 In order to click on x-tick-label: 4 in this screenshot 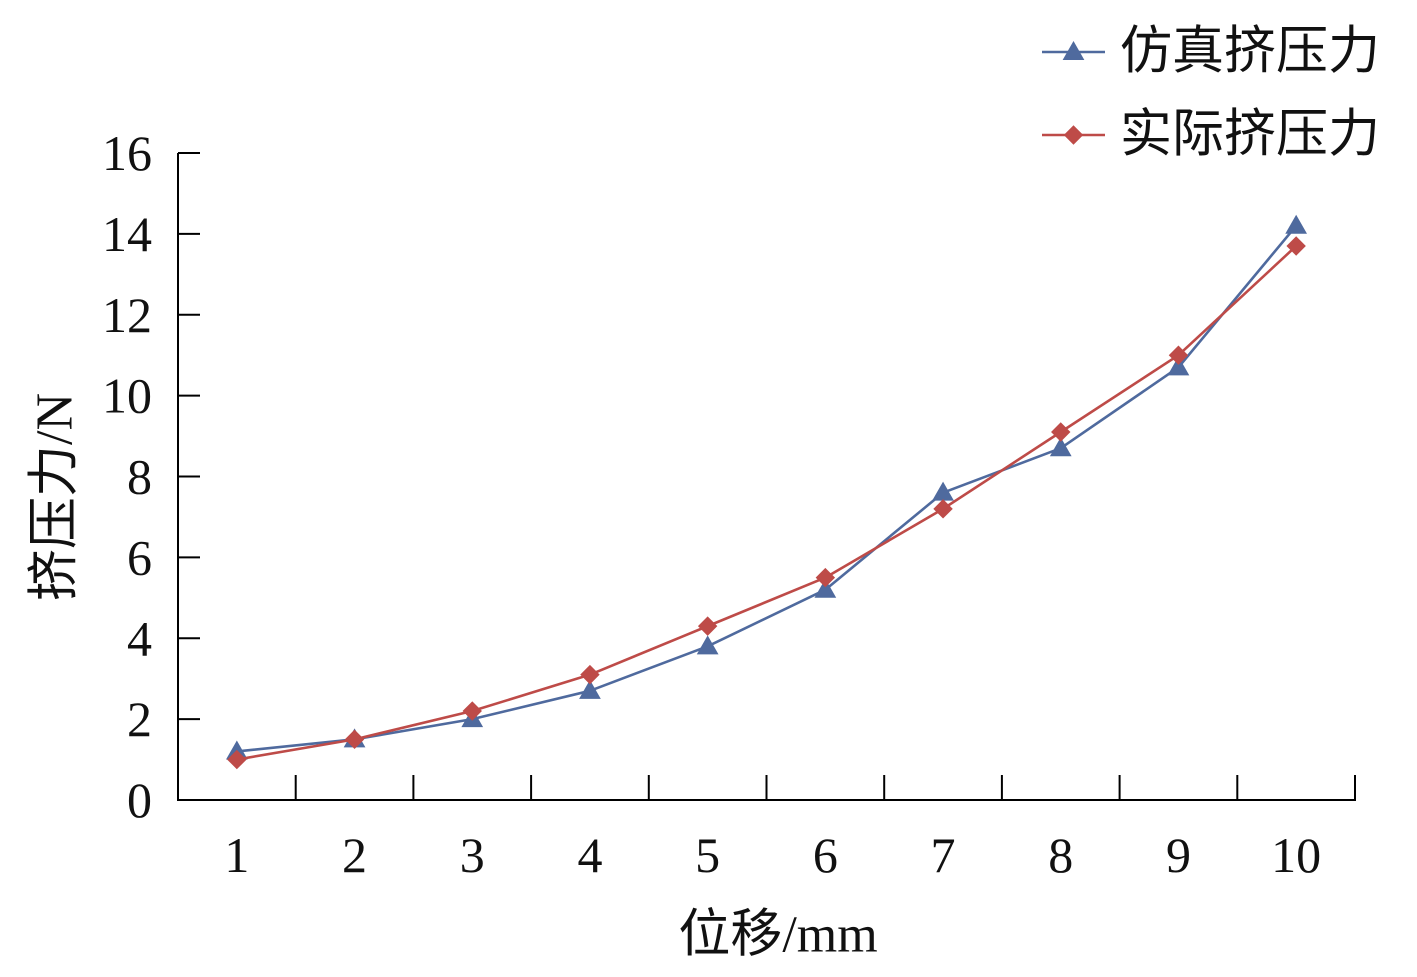, I will do `click(589, 855)`.